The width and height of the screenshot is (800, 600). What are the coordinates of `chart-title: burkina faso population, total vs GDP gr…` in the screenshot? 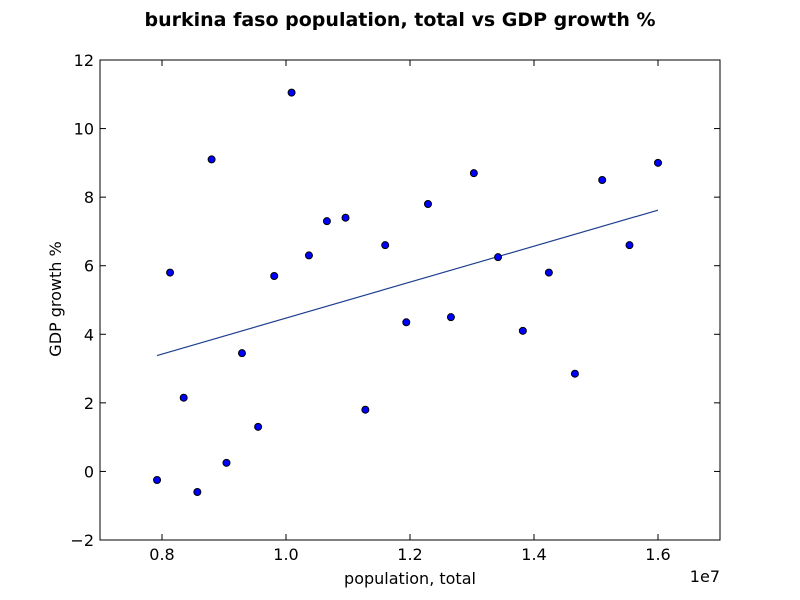 It's located at (399, 20).